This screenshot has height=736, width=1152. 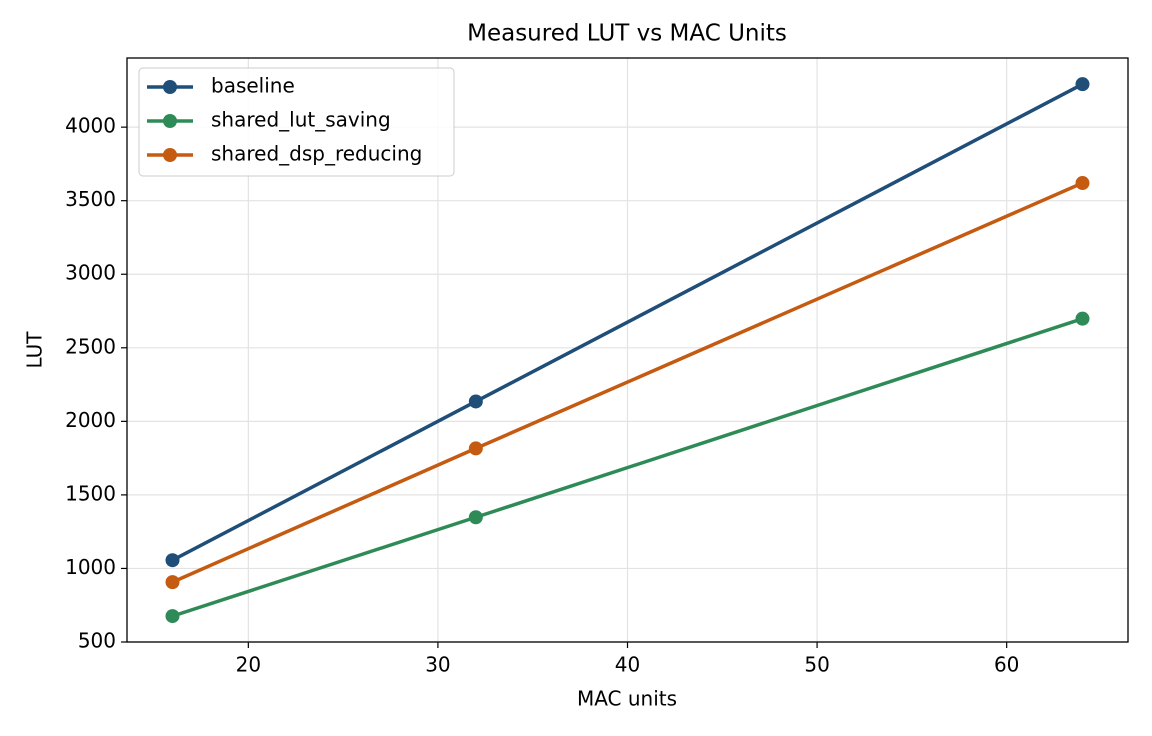 I want to click on x-tick-label: 30, so click(x=437, y=665).